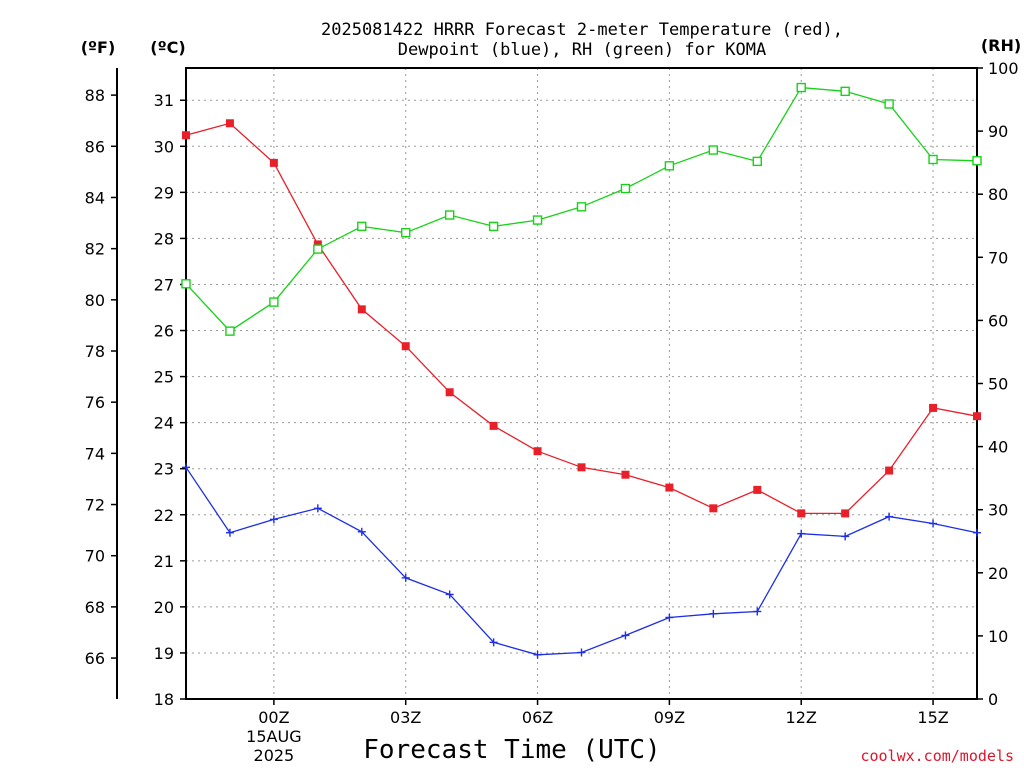  Describe the element at coordinates (164, 423) in the screenshot. I see `celsius-tick-label: 24` at that location.